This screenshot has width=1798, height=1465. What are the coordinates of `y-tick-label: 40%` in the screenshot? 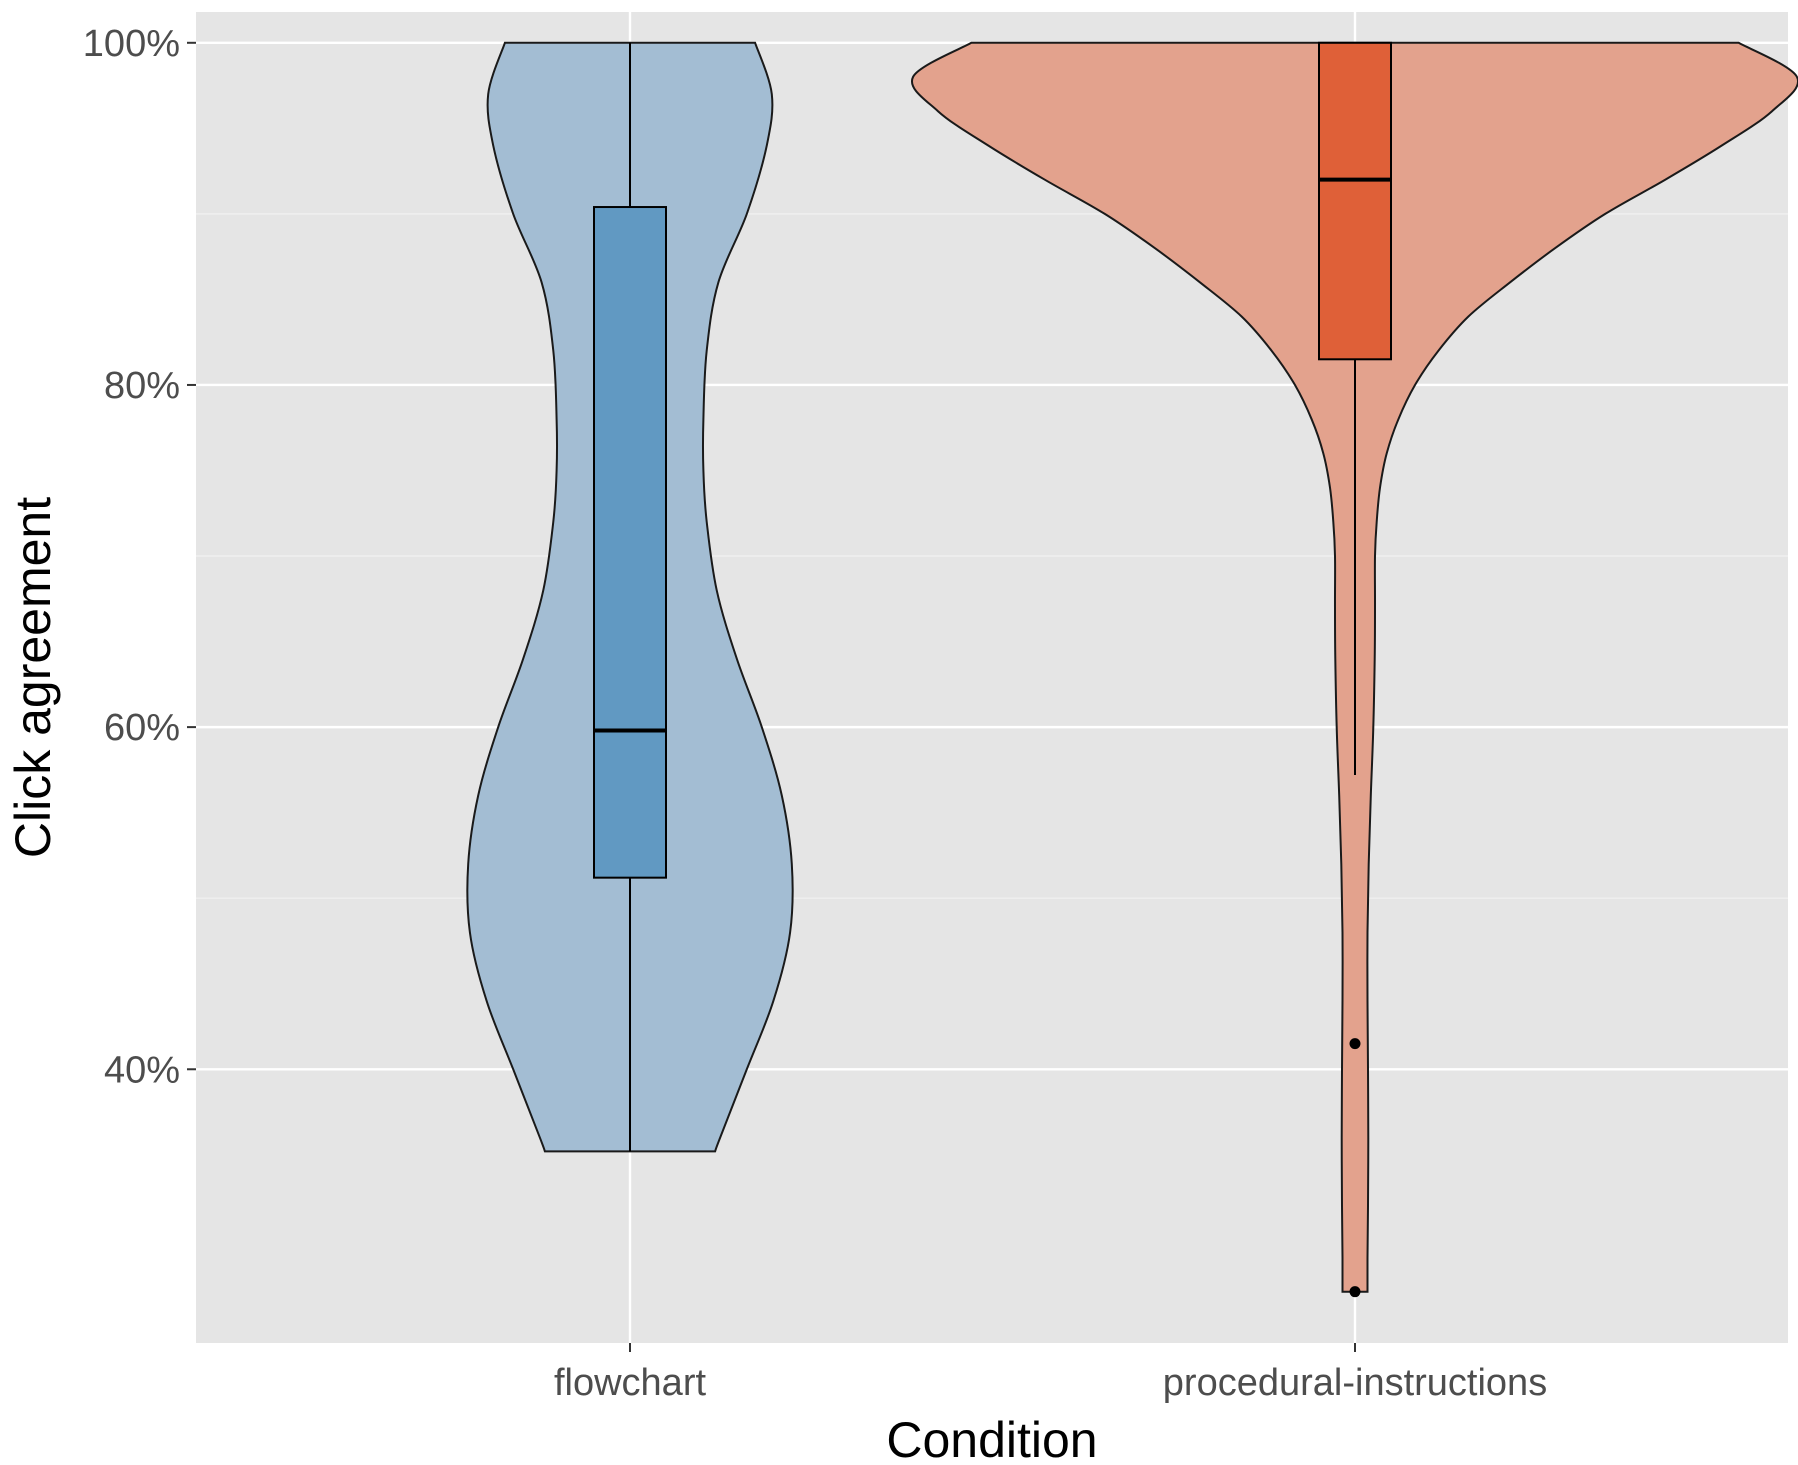 It's located at (142, 1070).